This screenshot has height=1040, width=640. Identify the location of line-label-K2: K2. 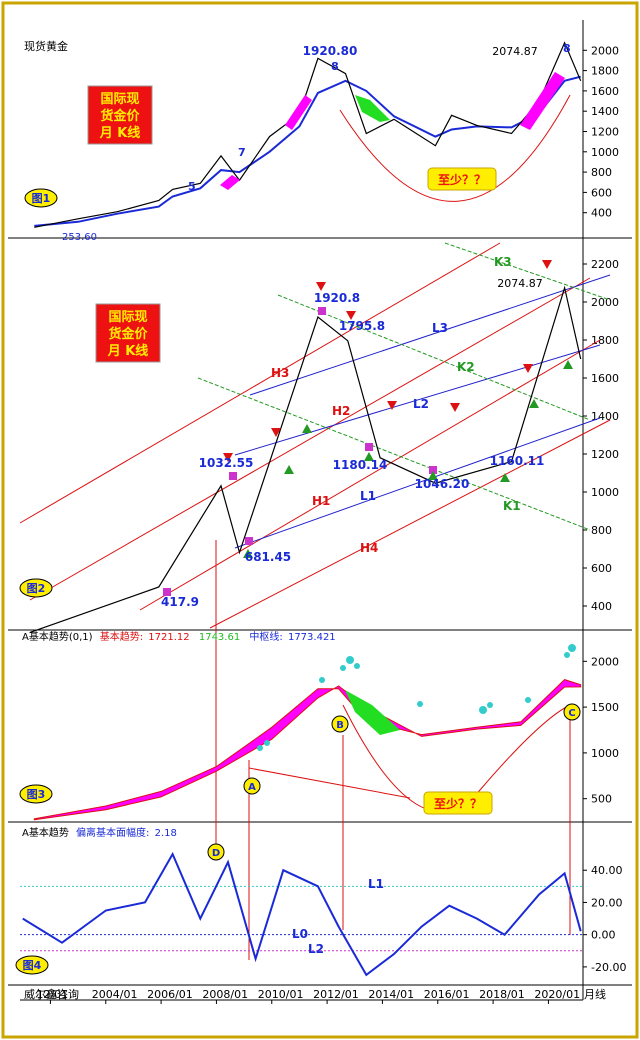
(466, 367).